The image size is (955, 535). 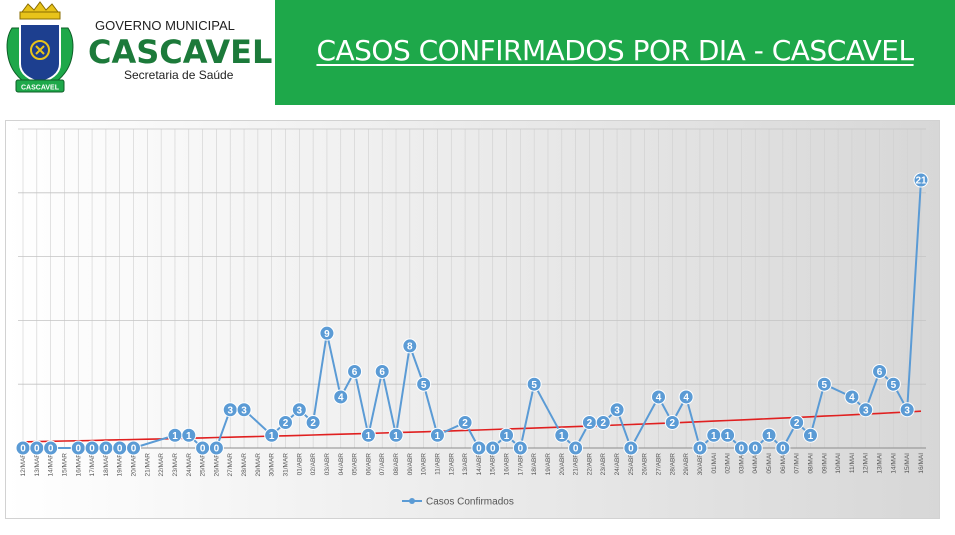 What do you see at coordinates (244, 465) in the screenshot?
I see `x-tick-label: 28/MAR` at bounding box center [244, 465].